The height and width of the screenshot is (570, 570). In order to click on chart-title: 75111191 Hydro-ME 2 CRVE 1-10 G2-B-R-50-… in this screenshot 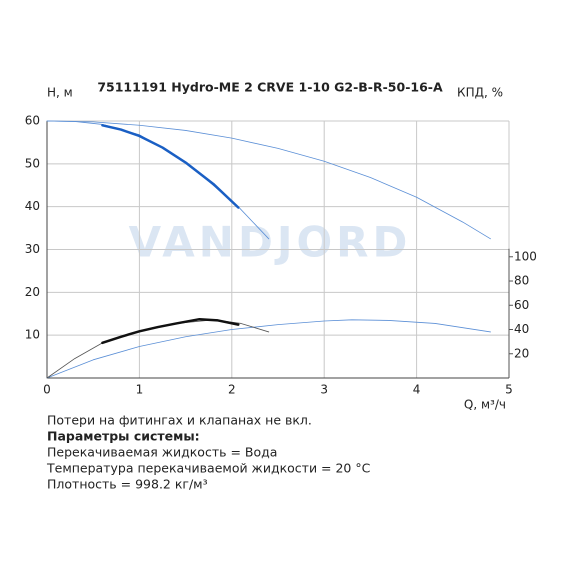, I will do `click(270, 87)`.